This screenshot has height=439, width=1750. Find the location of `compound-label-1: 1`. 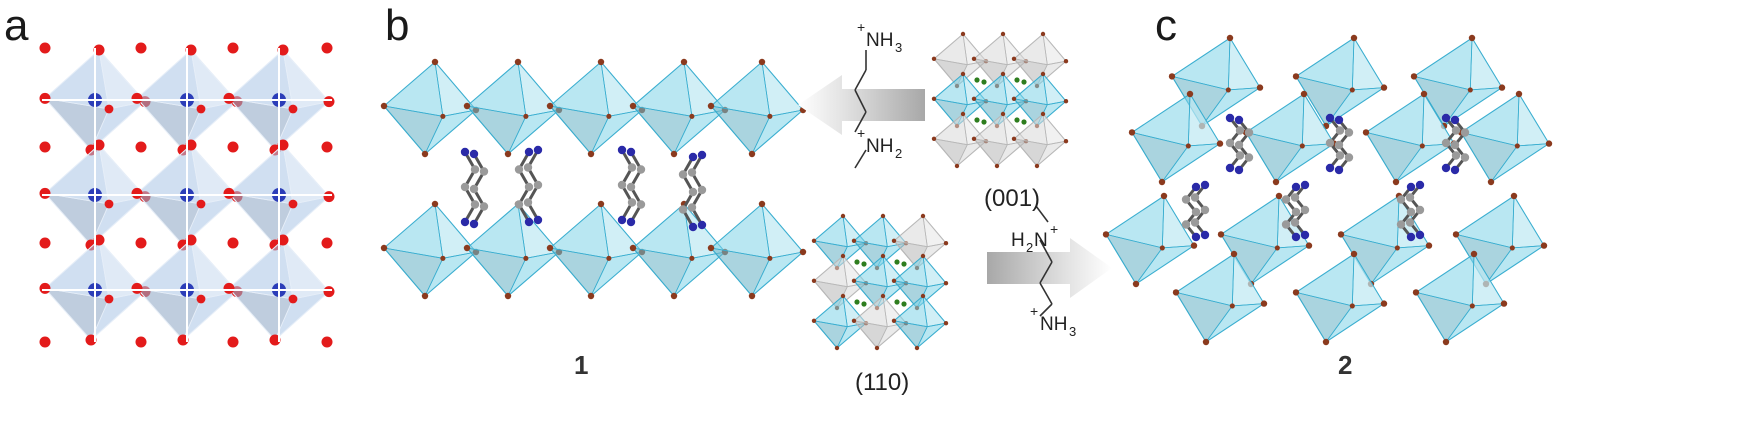

compound-label-1: 1 is located at coordinates (581, 365).